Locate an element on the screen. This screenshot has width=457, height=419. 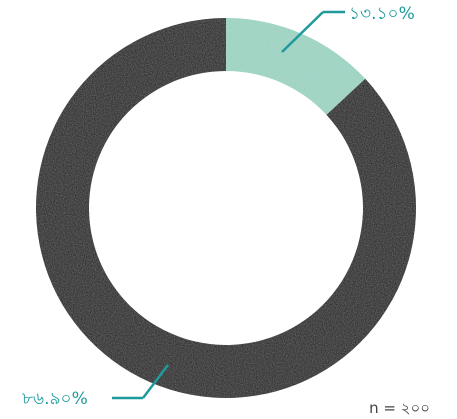
slice-label-1: ৮৬.৯০% is located at coordinates (55, 399).